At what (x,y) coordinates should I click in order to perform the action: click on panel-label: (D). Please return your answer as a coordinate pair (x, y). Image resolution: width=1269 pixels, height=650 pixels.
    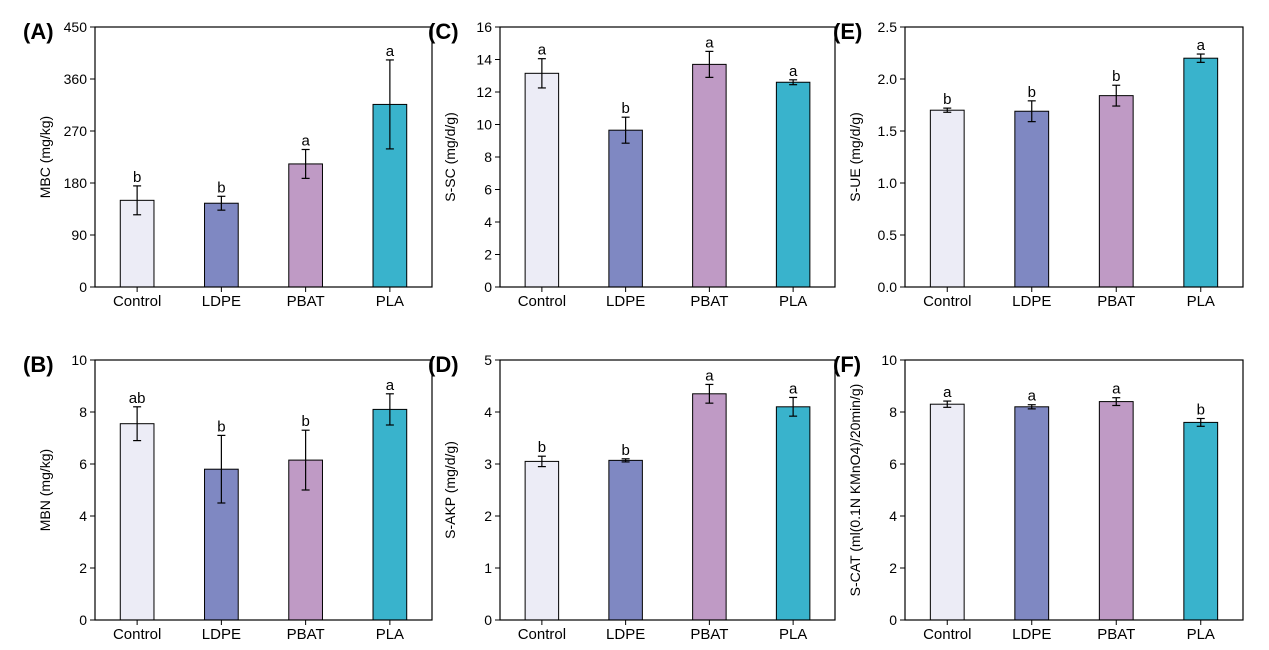
    Looking at the image, I should click on (443, 364).